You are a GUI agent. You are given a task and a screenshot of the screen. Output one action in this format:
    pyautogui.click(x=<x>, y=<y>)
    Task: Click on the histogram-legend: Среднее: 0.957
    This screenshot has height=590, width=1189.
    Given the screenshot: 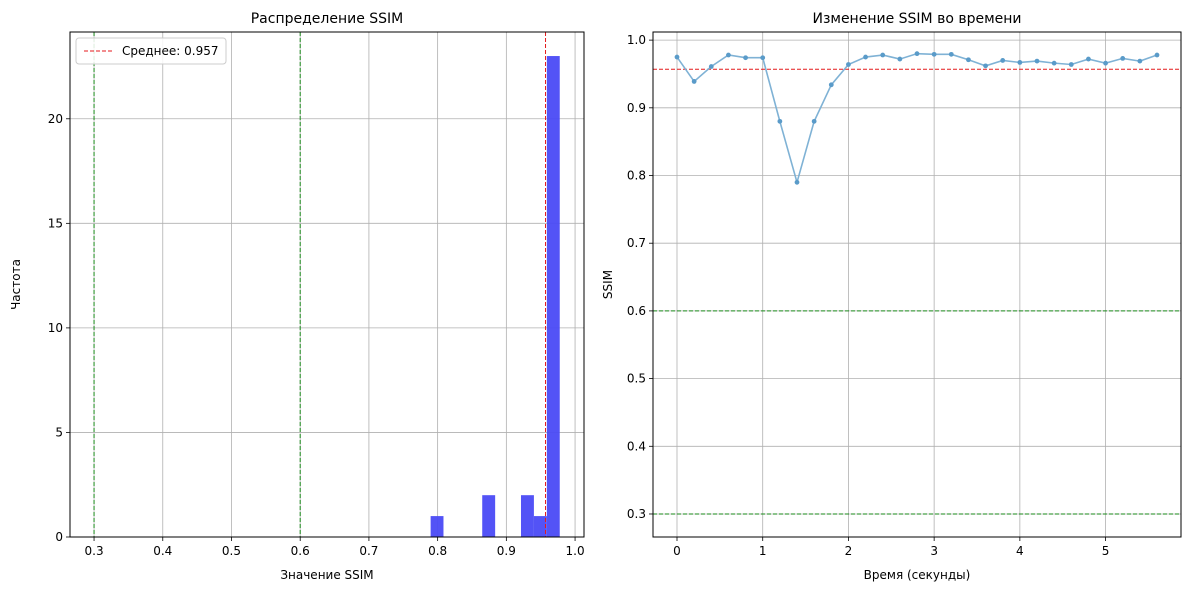 What is the action you would take?
    pyautogui.click(x=151, y=51)
    